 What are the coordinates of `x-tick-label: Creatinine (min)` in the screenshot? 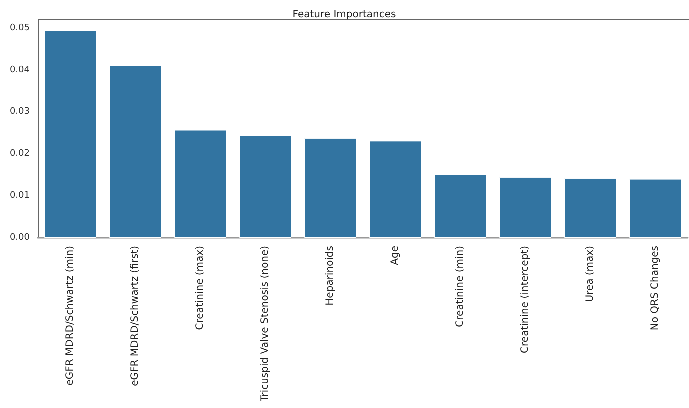 It's located at (460, 287).